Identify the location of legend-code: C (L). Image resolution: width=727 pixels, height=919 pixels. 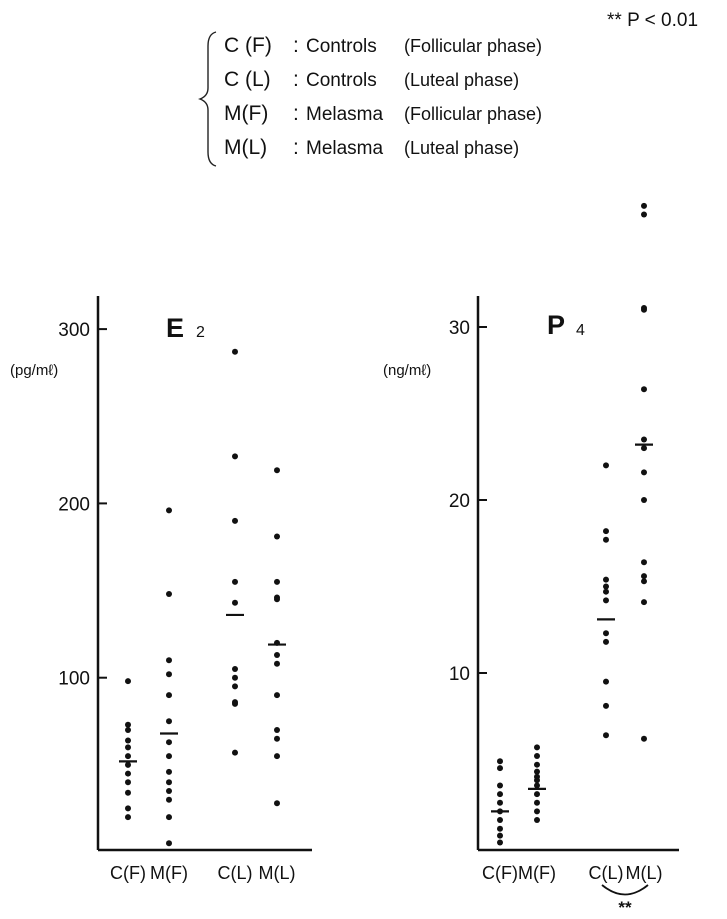
(247, 79).